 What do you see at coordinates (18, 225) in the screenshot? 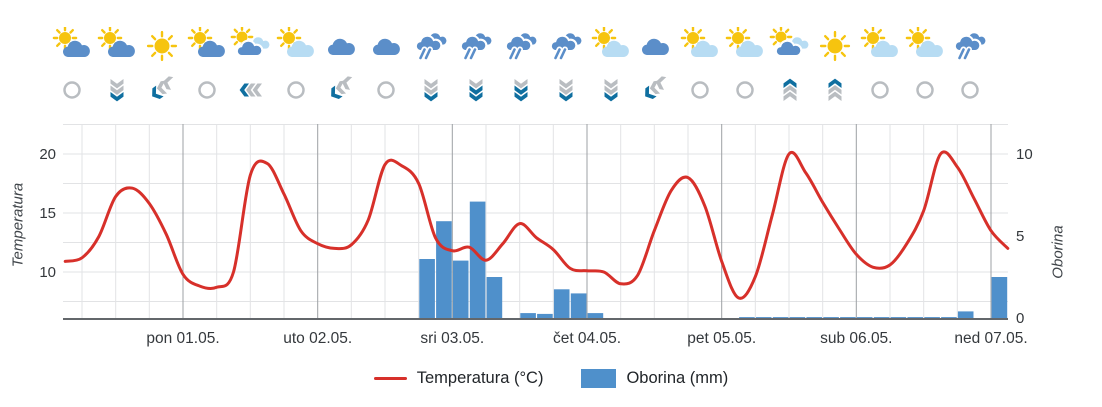
I see `left-axis-title: Temperatura` at bounding box center [18, 225].